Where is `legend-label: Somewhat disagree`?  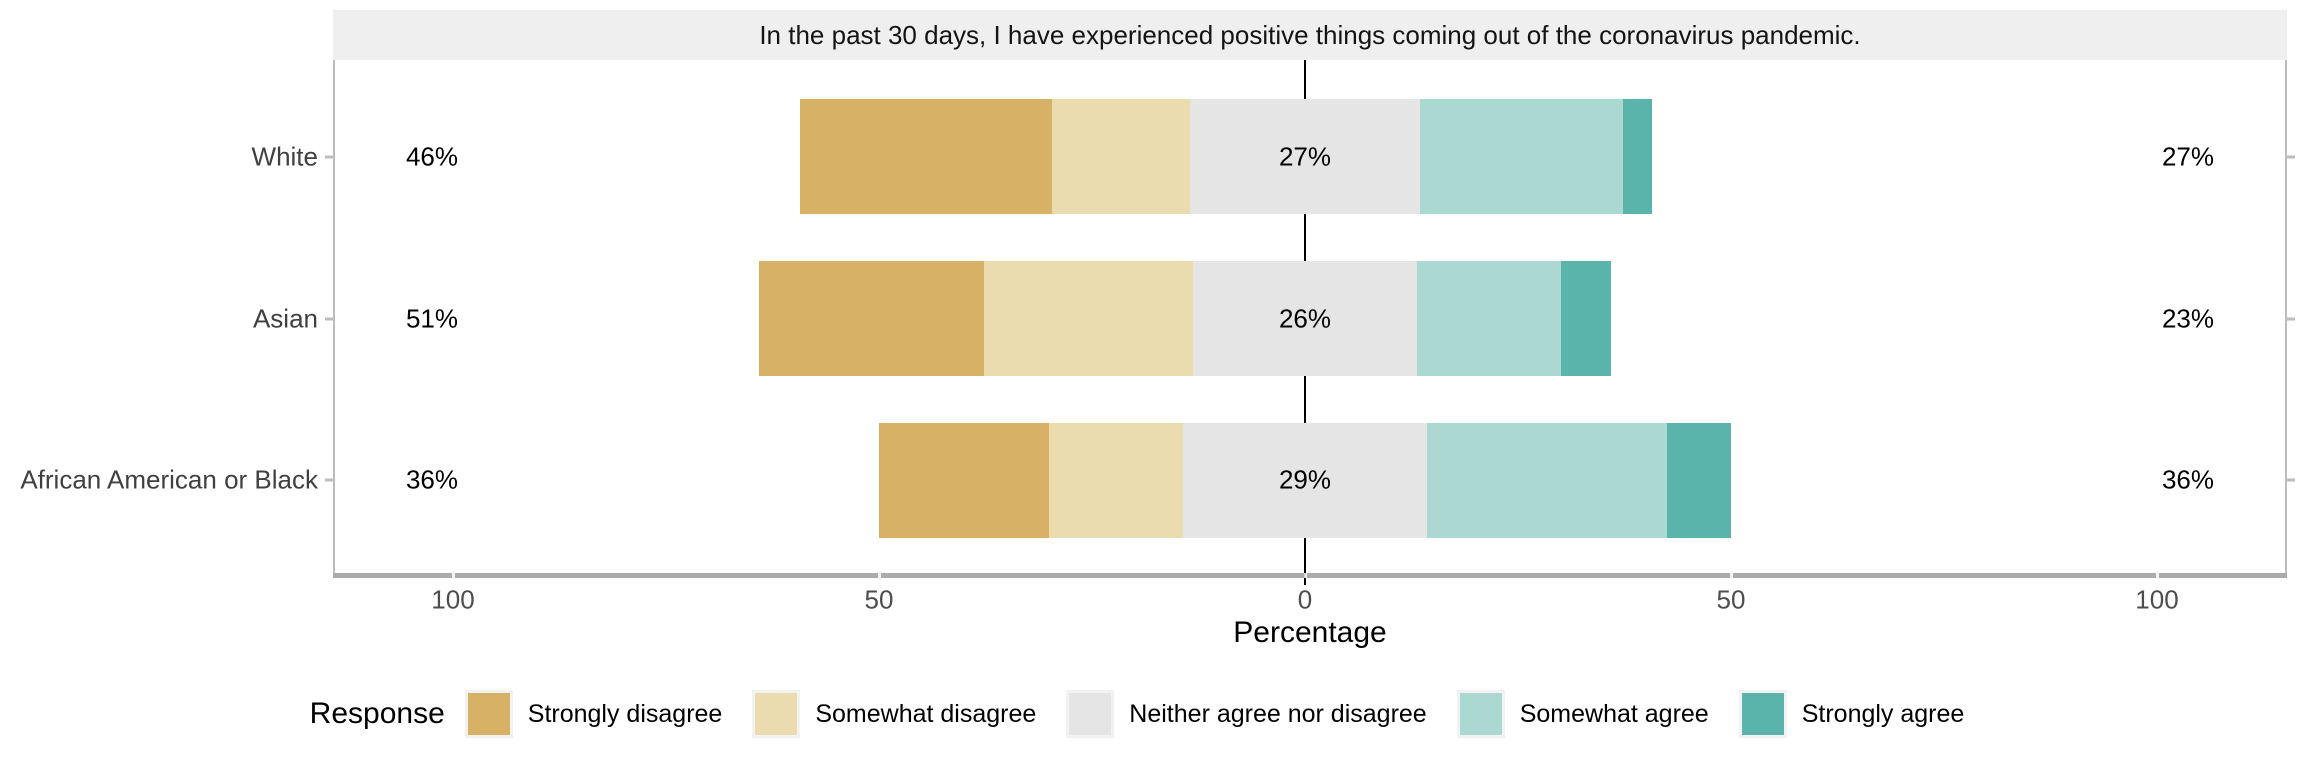 legend-label: Somewhat disagree is located at coordinates (926, 713).